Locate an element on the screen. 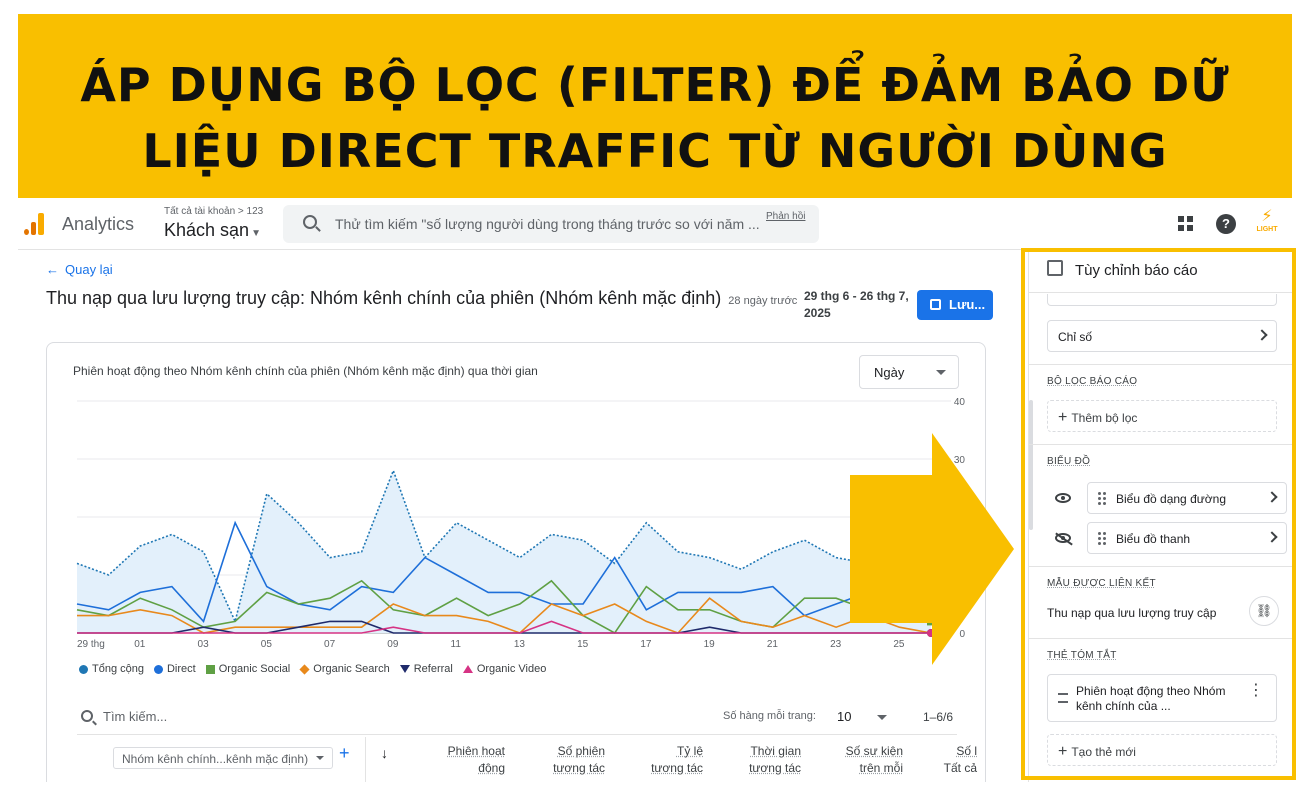  date-range-picker: 29 thg 6 - 26 thg 7, 2025 is located at coordinates (856, 304).